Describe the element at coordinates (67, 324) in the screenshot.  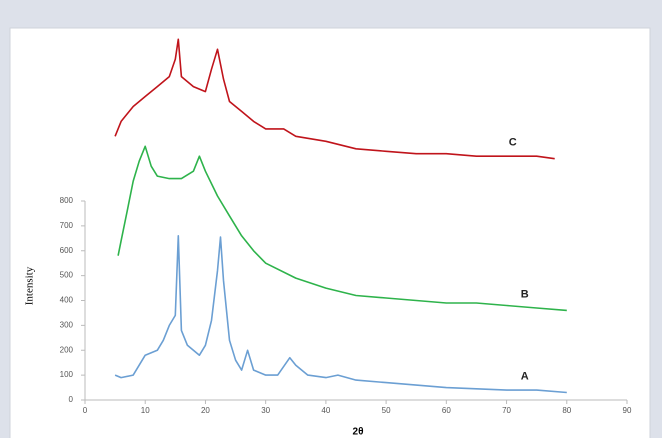
I see `y-tick-label: 300` at that location.